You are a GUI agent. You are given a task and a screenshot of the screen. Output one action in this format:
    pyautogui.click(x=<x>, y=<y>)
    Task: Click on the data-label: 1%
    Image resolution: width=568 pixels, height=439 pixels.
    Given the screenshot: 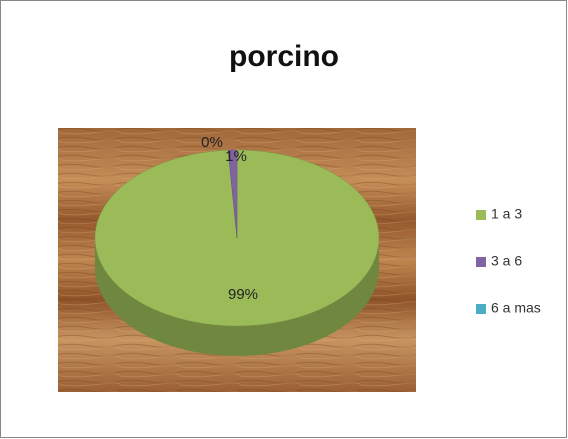 What is the action you would take?
    pyautogui.click(x=236, y=156)
    